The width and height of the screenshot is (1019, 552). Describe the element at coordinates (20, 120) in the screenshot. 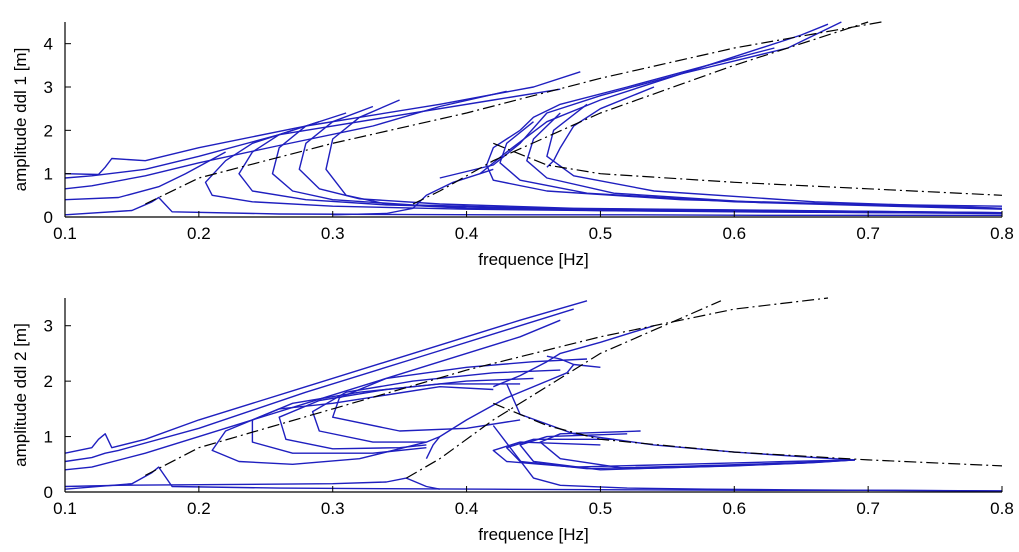

I see `y-axis-label: amplitude ddl 1 [m]` at that location.